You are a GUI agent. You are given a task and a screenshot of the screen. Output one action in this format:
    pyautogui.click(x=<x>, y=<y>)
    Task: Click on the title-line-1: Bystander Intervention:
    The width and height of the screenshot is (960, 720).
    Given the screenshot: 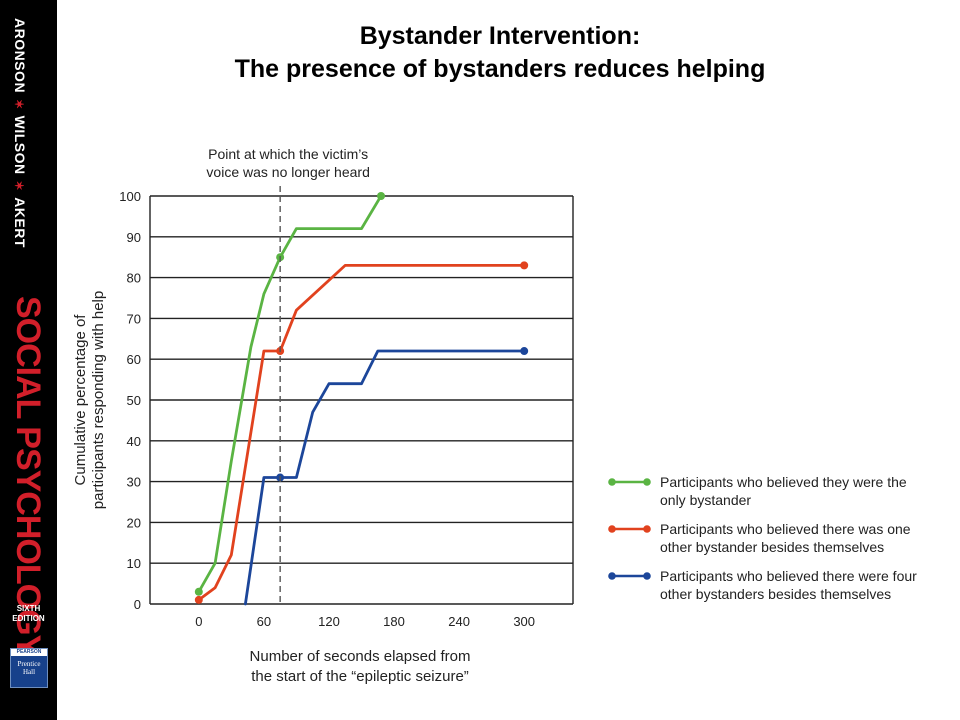 What is the action you would take?
    pyautogui.click(x=500, y=36)
    